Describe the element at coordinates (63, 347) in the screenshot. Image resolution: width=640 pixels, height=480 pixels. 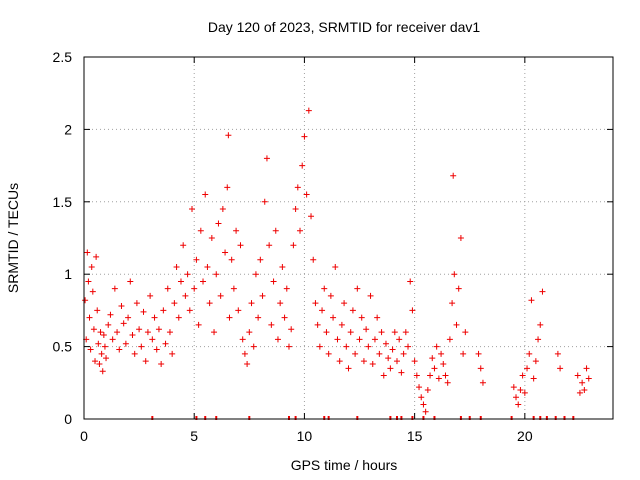
I see `y-tick-label: 0.5` at that location.